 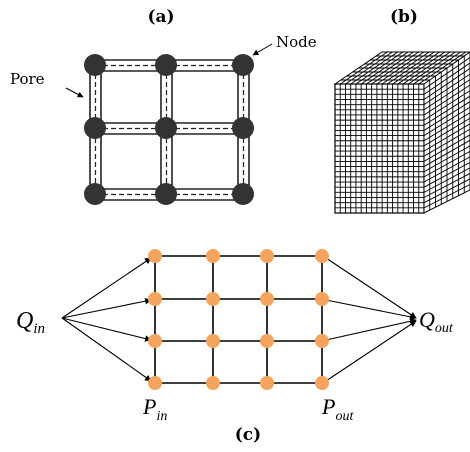 I want to click on q-in-label: Qin, so click(x=30, y=322).